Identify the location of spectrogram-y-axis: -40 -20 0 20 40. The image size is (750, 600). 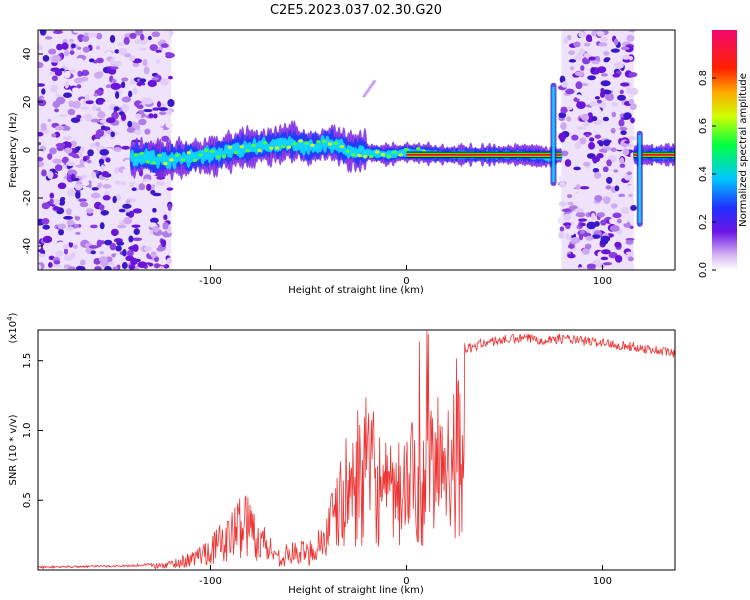
(32, 151).